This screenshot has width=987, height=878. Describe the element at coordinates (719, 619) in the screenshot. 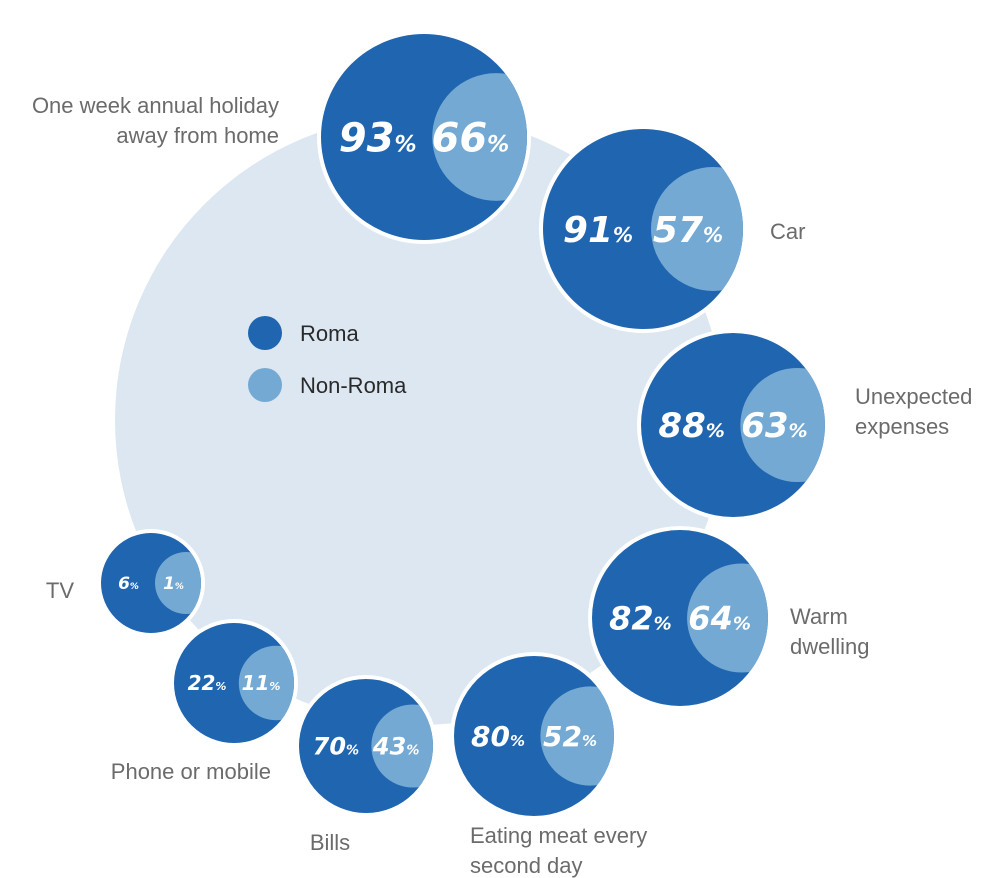

I see `non-roma-value: 64%` at that location.